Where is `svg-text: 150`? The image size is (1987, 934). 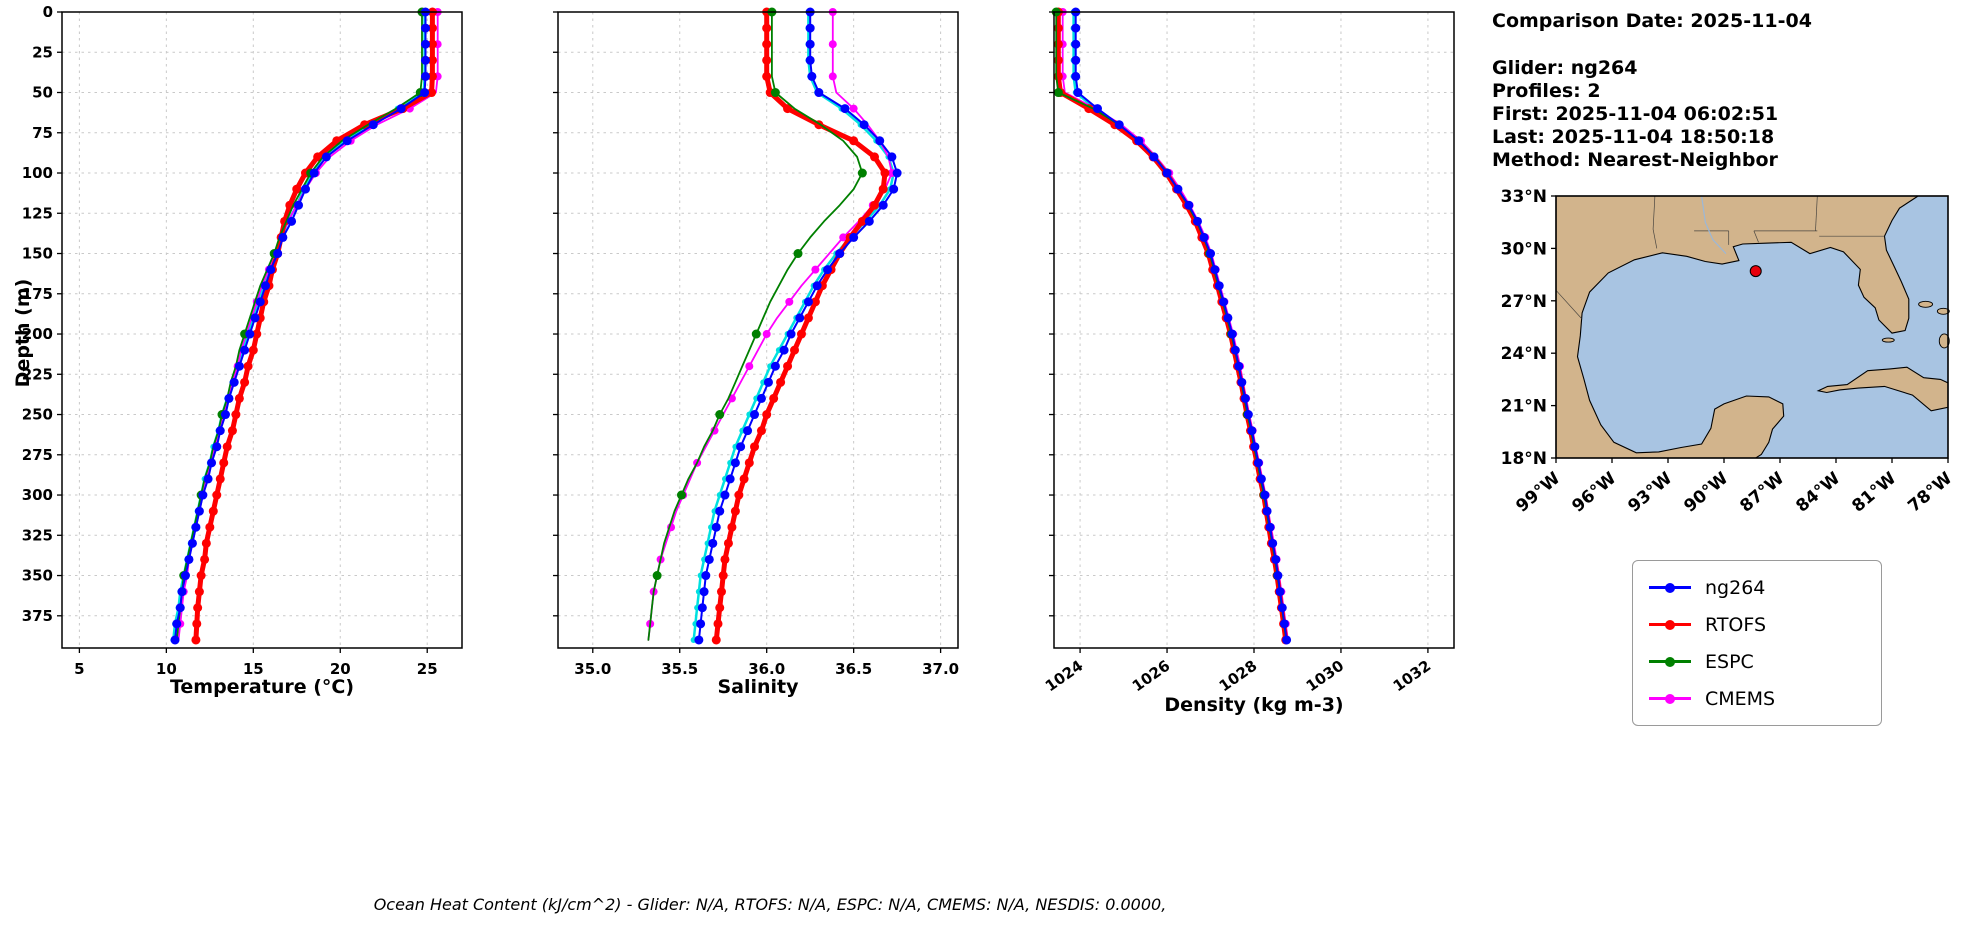
svg-text: 150 is located at coordinates (37, 254).